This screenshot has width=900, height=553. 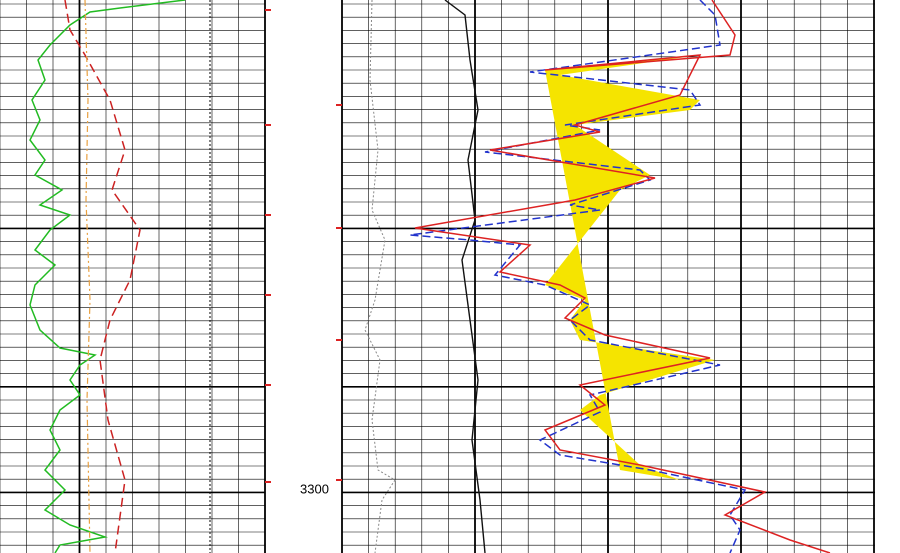 What do you see at coordinates (380, 276) in the screenshot?
I see `gray-curve` at bounding box center [380, 276].